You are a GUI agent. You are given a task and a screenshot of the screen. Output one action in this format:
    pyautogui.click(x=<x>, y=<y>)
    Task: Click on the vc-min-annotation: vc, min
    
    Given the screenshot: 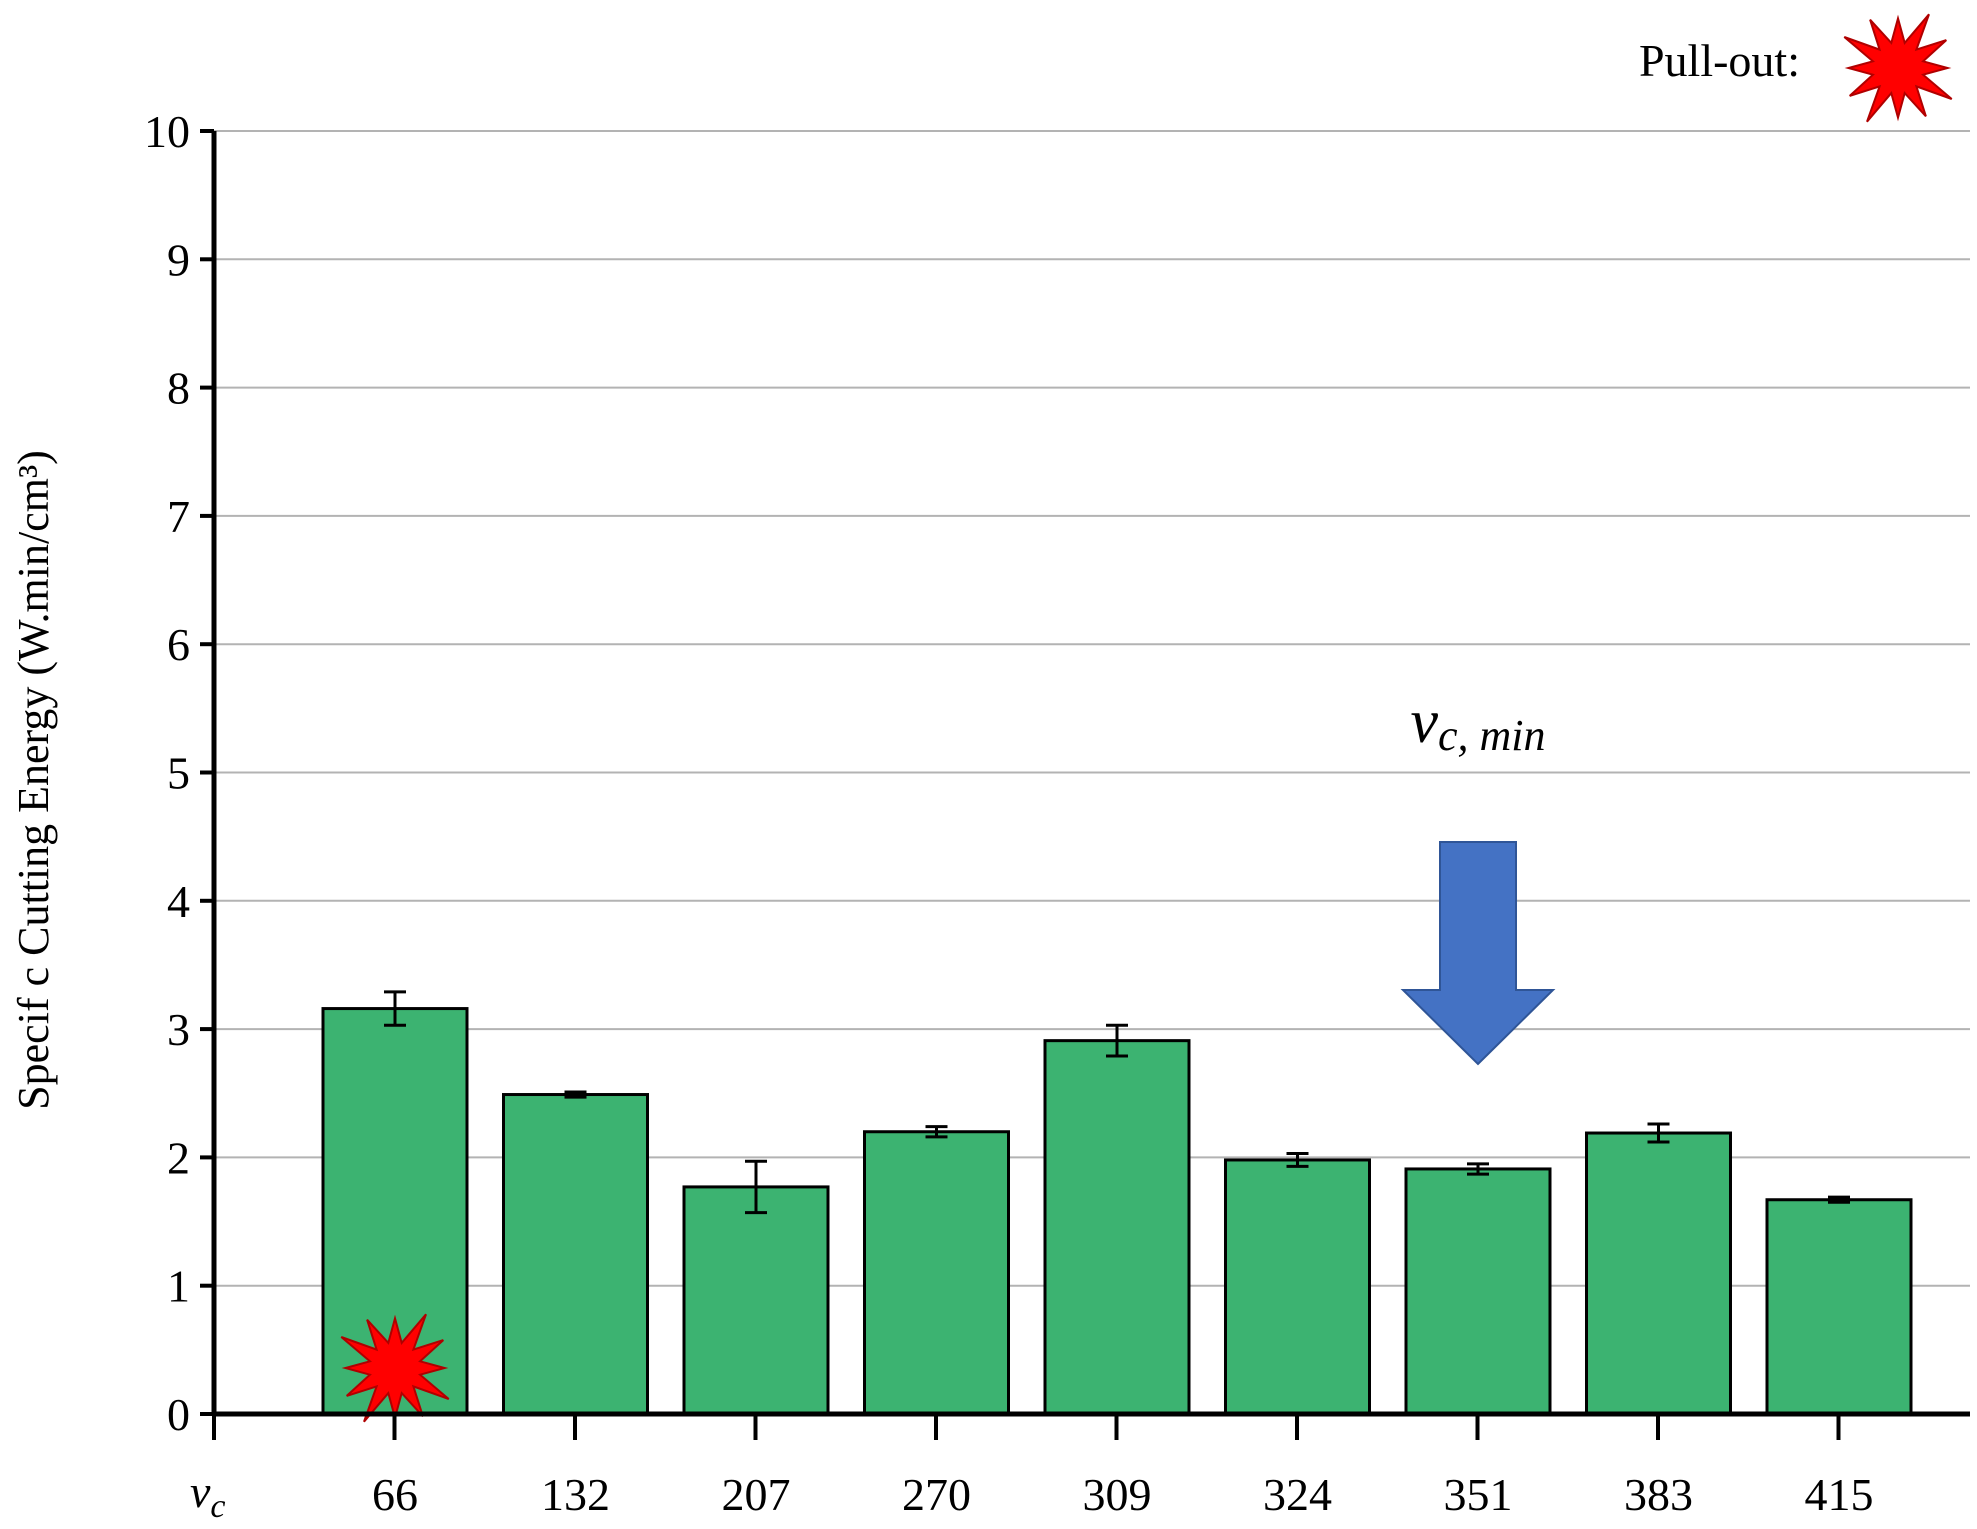 What is the action you would take?
    pyautogui.click(x=1478, y=877)
    